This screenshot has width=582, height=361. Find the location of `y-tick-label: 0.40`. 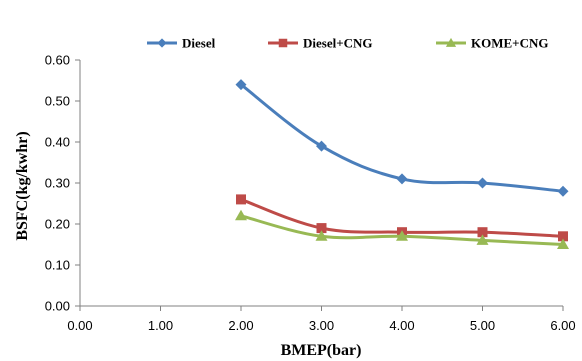

y-tick-label: 0.40 is located at coordinates (57, 142).